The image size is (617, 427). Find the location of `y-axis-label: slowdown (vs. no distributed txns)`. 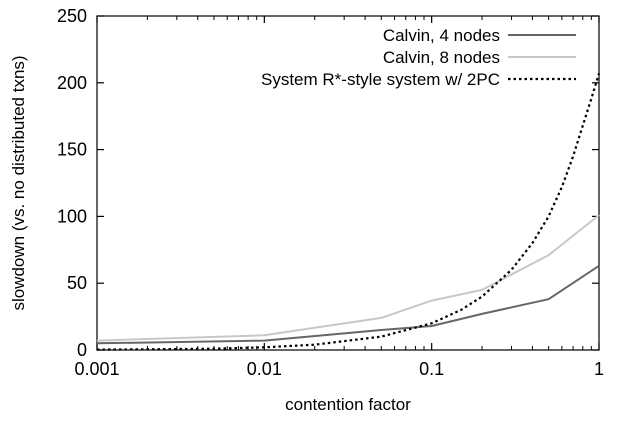

y-axis-label: slowdown (vs. no distributed txns) is located at coordinates (18, 182).